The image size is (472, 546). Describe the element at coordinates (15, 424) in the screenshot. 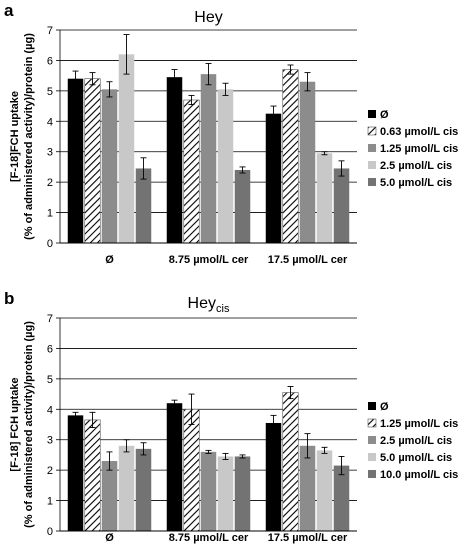

I see `y-axis-label-line1: [F-18] FCH uptake` at that location.